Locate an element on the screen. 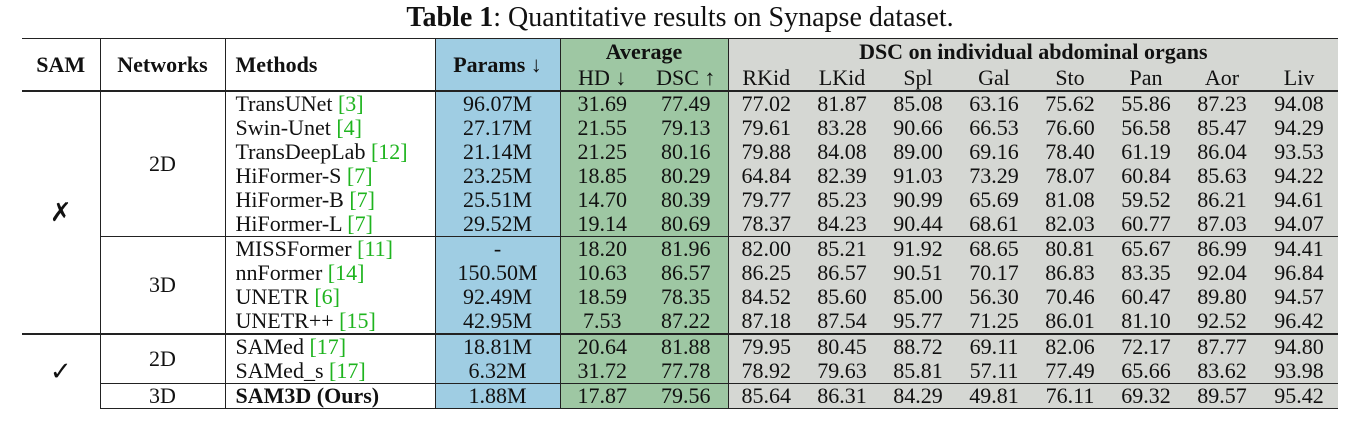 The width and height of the screenshot is (1360, 437). organ-dsc-cell: 56.58 is located at coordinates (1146, 128).